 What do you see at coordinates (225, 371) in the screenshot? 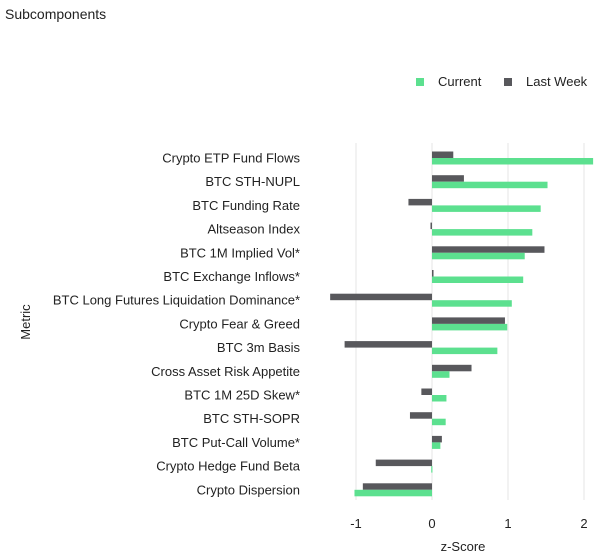
I see `category-label: Cross Asset Risk Appetite` at bounding box center [225, 371].